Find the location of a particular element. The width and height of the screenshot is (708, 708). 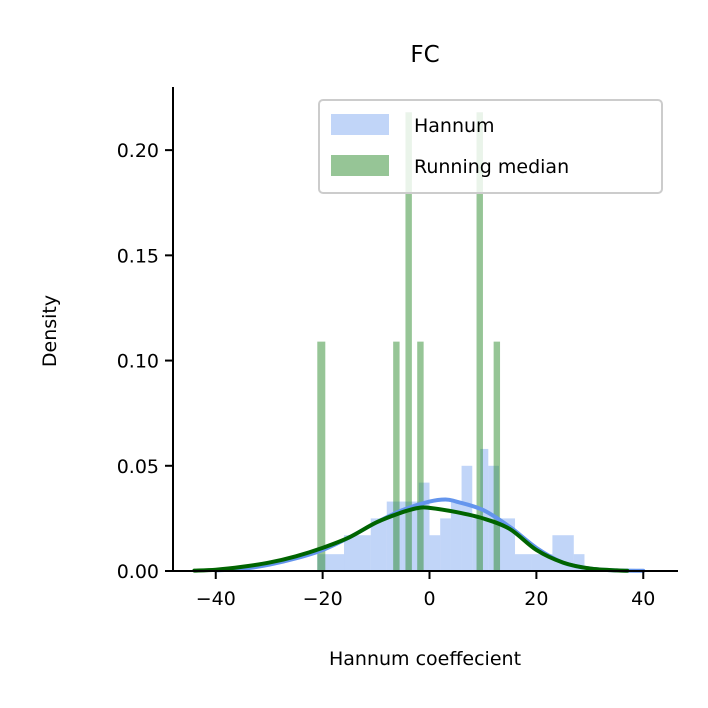

chart-title: FC is located at coordinates (424, 55).